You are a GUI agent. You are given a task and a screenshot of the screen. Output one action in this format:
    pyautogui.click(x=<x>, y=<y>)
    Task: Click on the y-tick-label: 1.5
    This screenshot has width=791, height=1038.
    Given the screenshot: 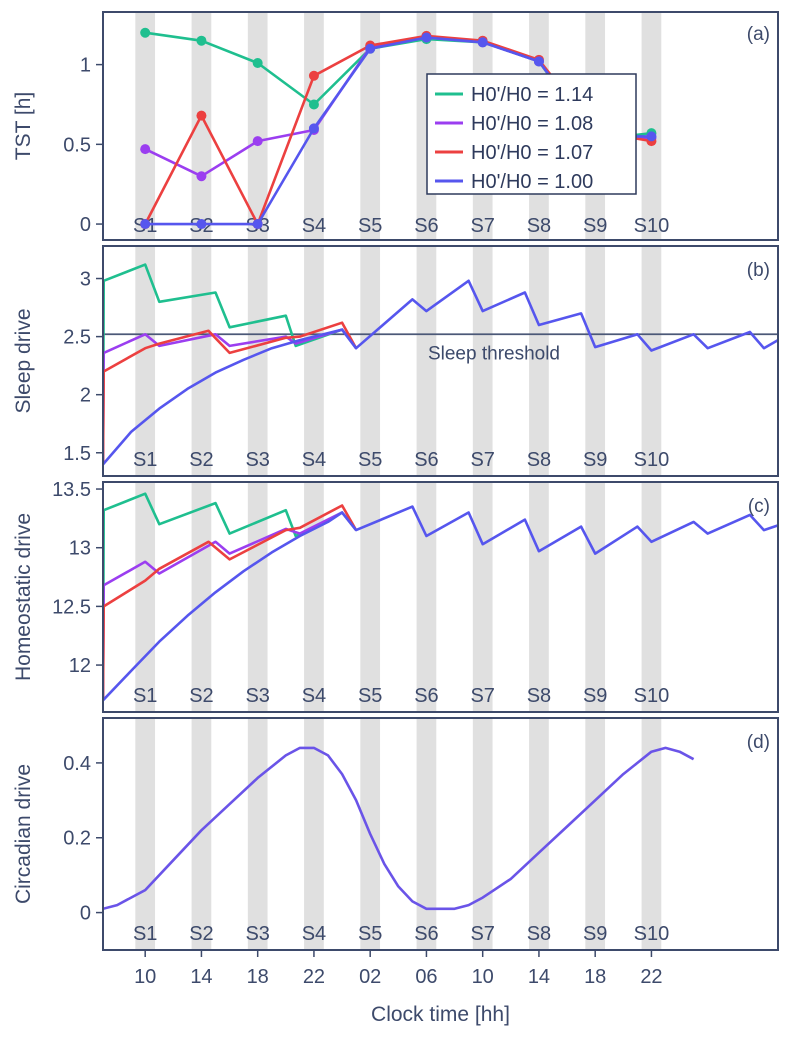 What is the action you would take?
    pyautogui.click(x=77, y=454)
    